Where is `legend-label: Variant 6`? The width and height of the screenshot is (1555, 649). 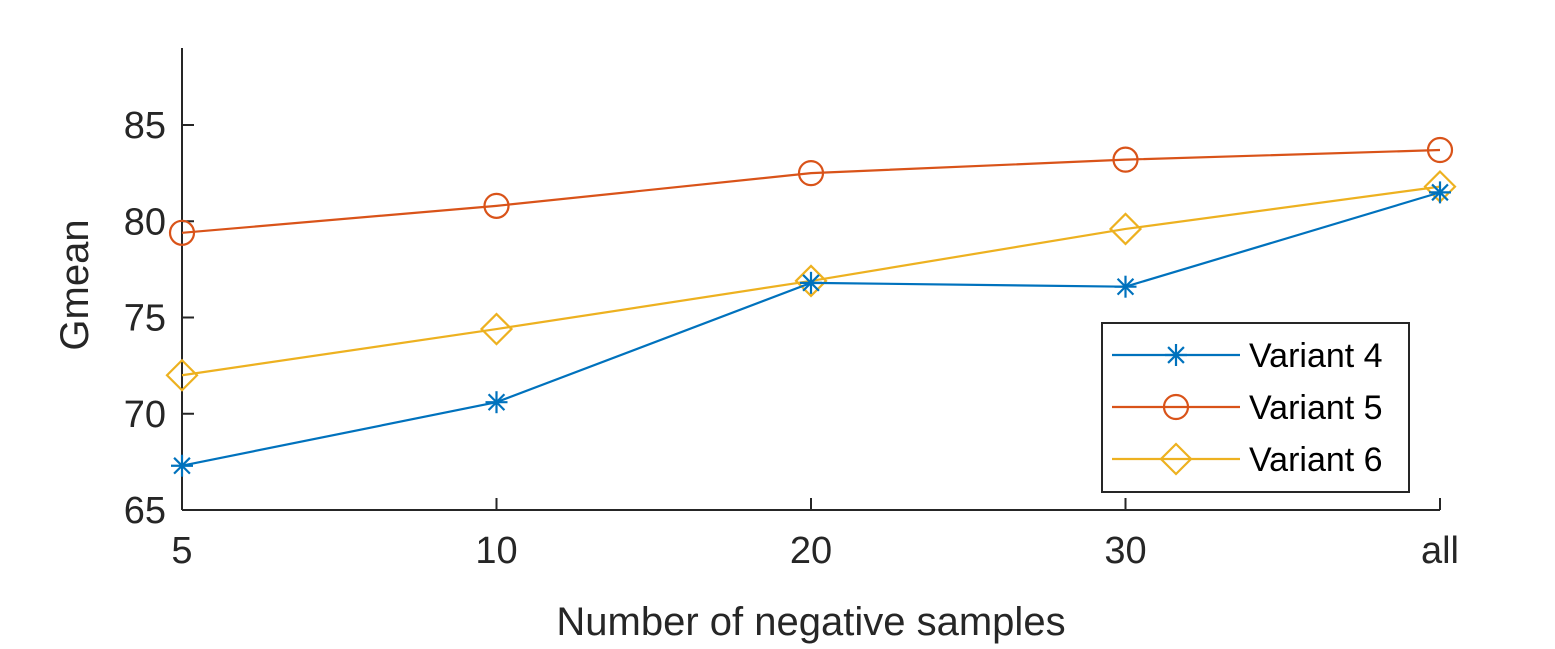
legend-label: Variant 6 is located at coordinates (1316, 460).